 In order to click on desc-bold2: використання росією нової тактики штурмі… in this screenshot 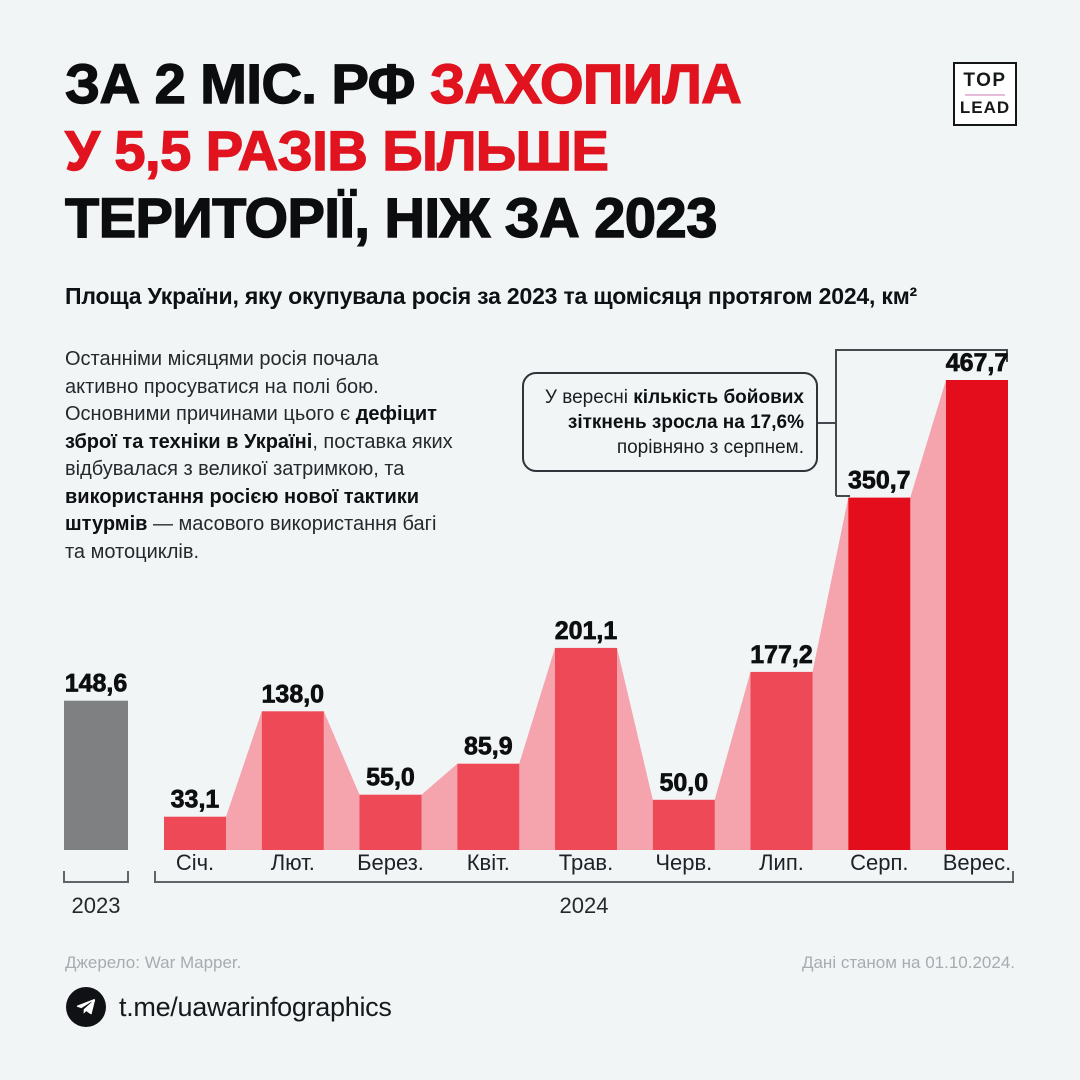, I will do `click(242, 510)`.